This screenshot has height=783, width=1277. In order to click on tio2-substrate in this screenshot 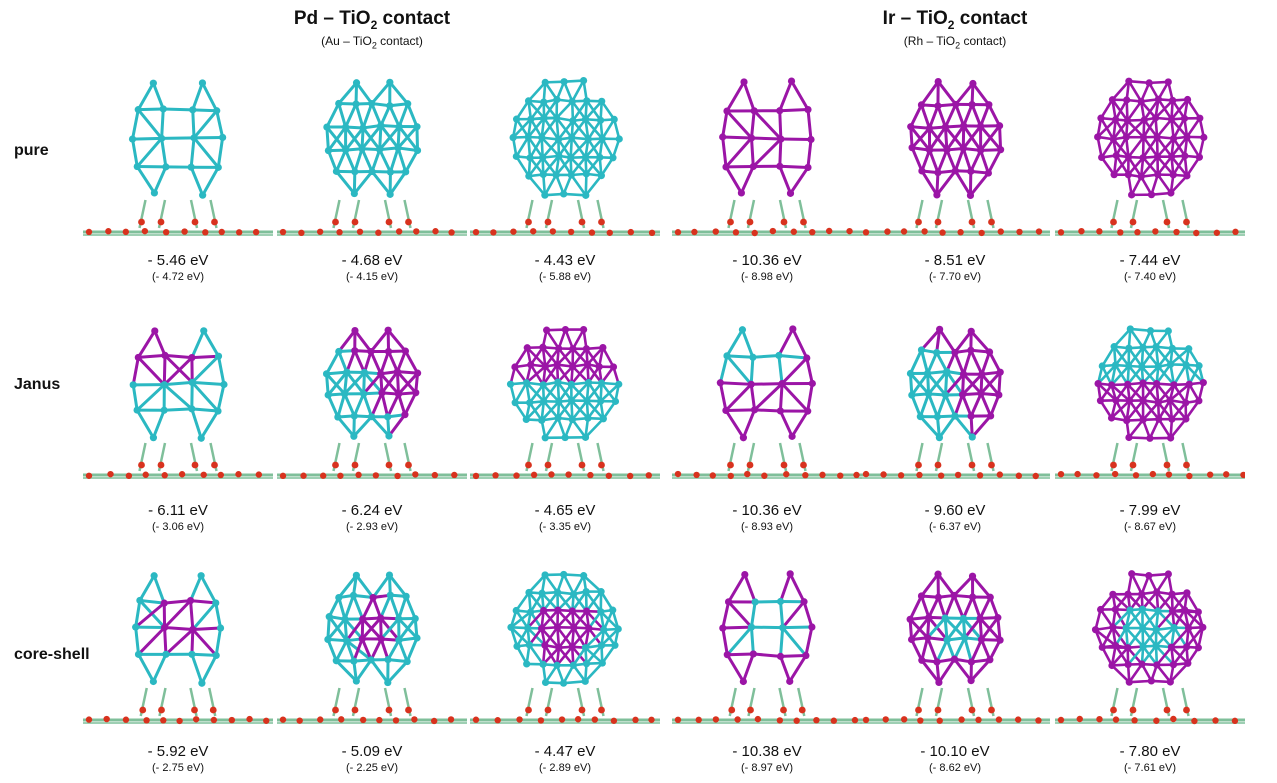, I will do `click(1150, 232)`.